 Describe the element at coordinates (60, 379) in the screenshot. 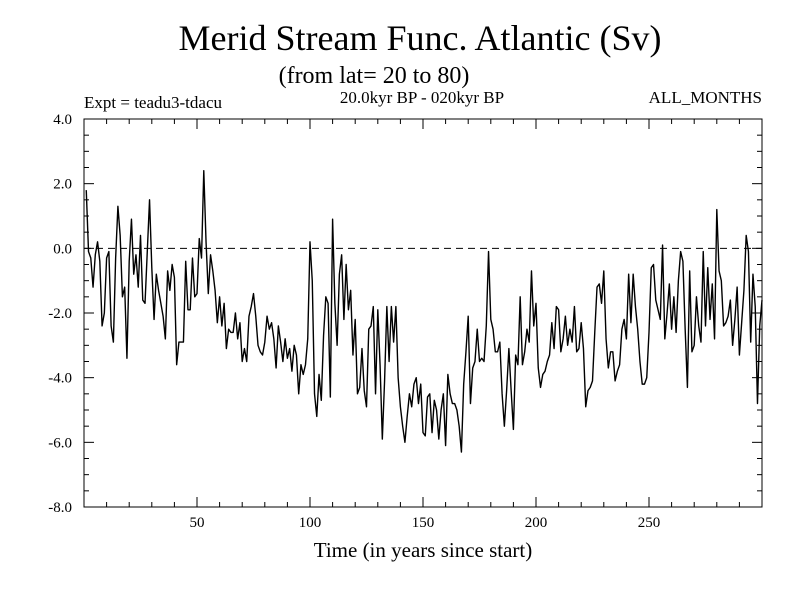

I see `y-tick-label: -4.0` at that location.